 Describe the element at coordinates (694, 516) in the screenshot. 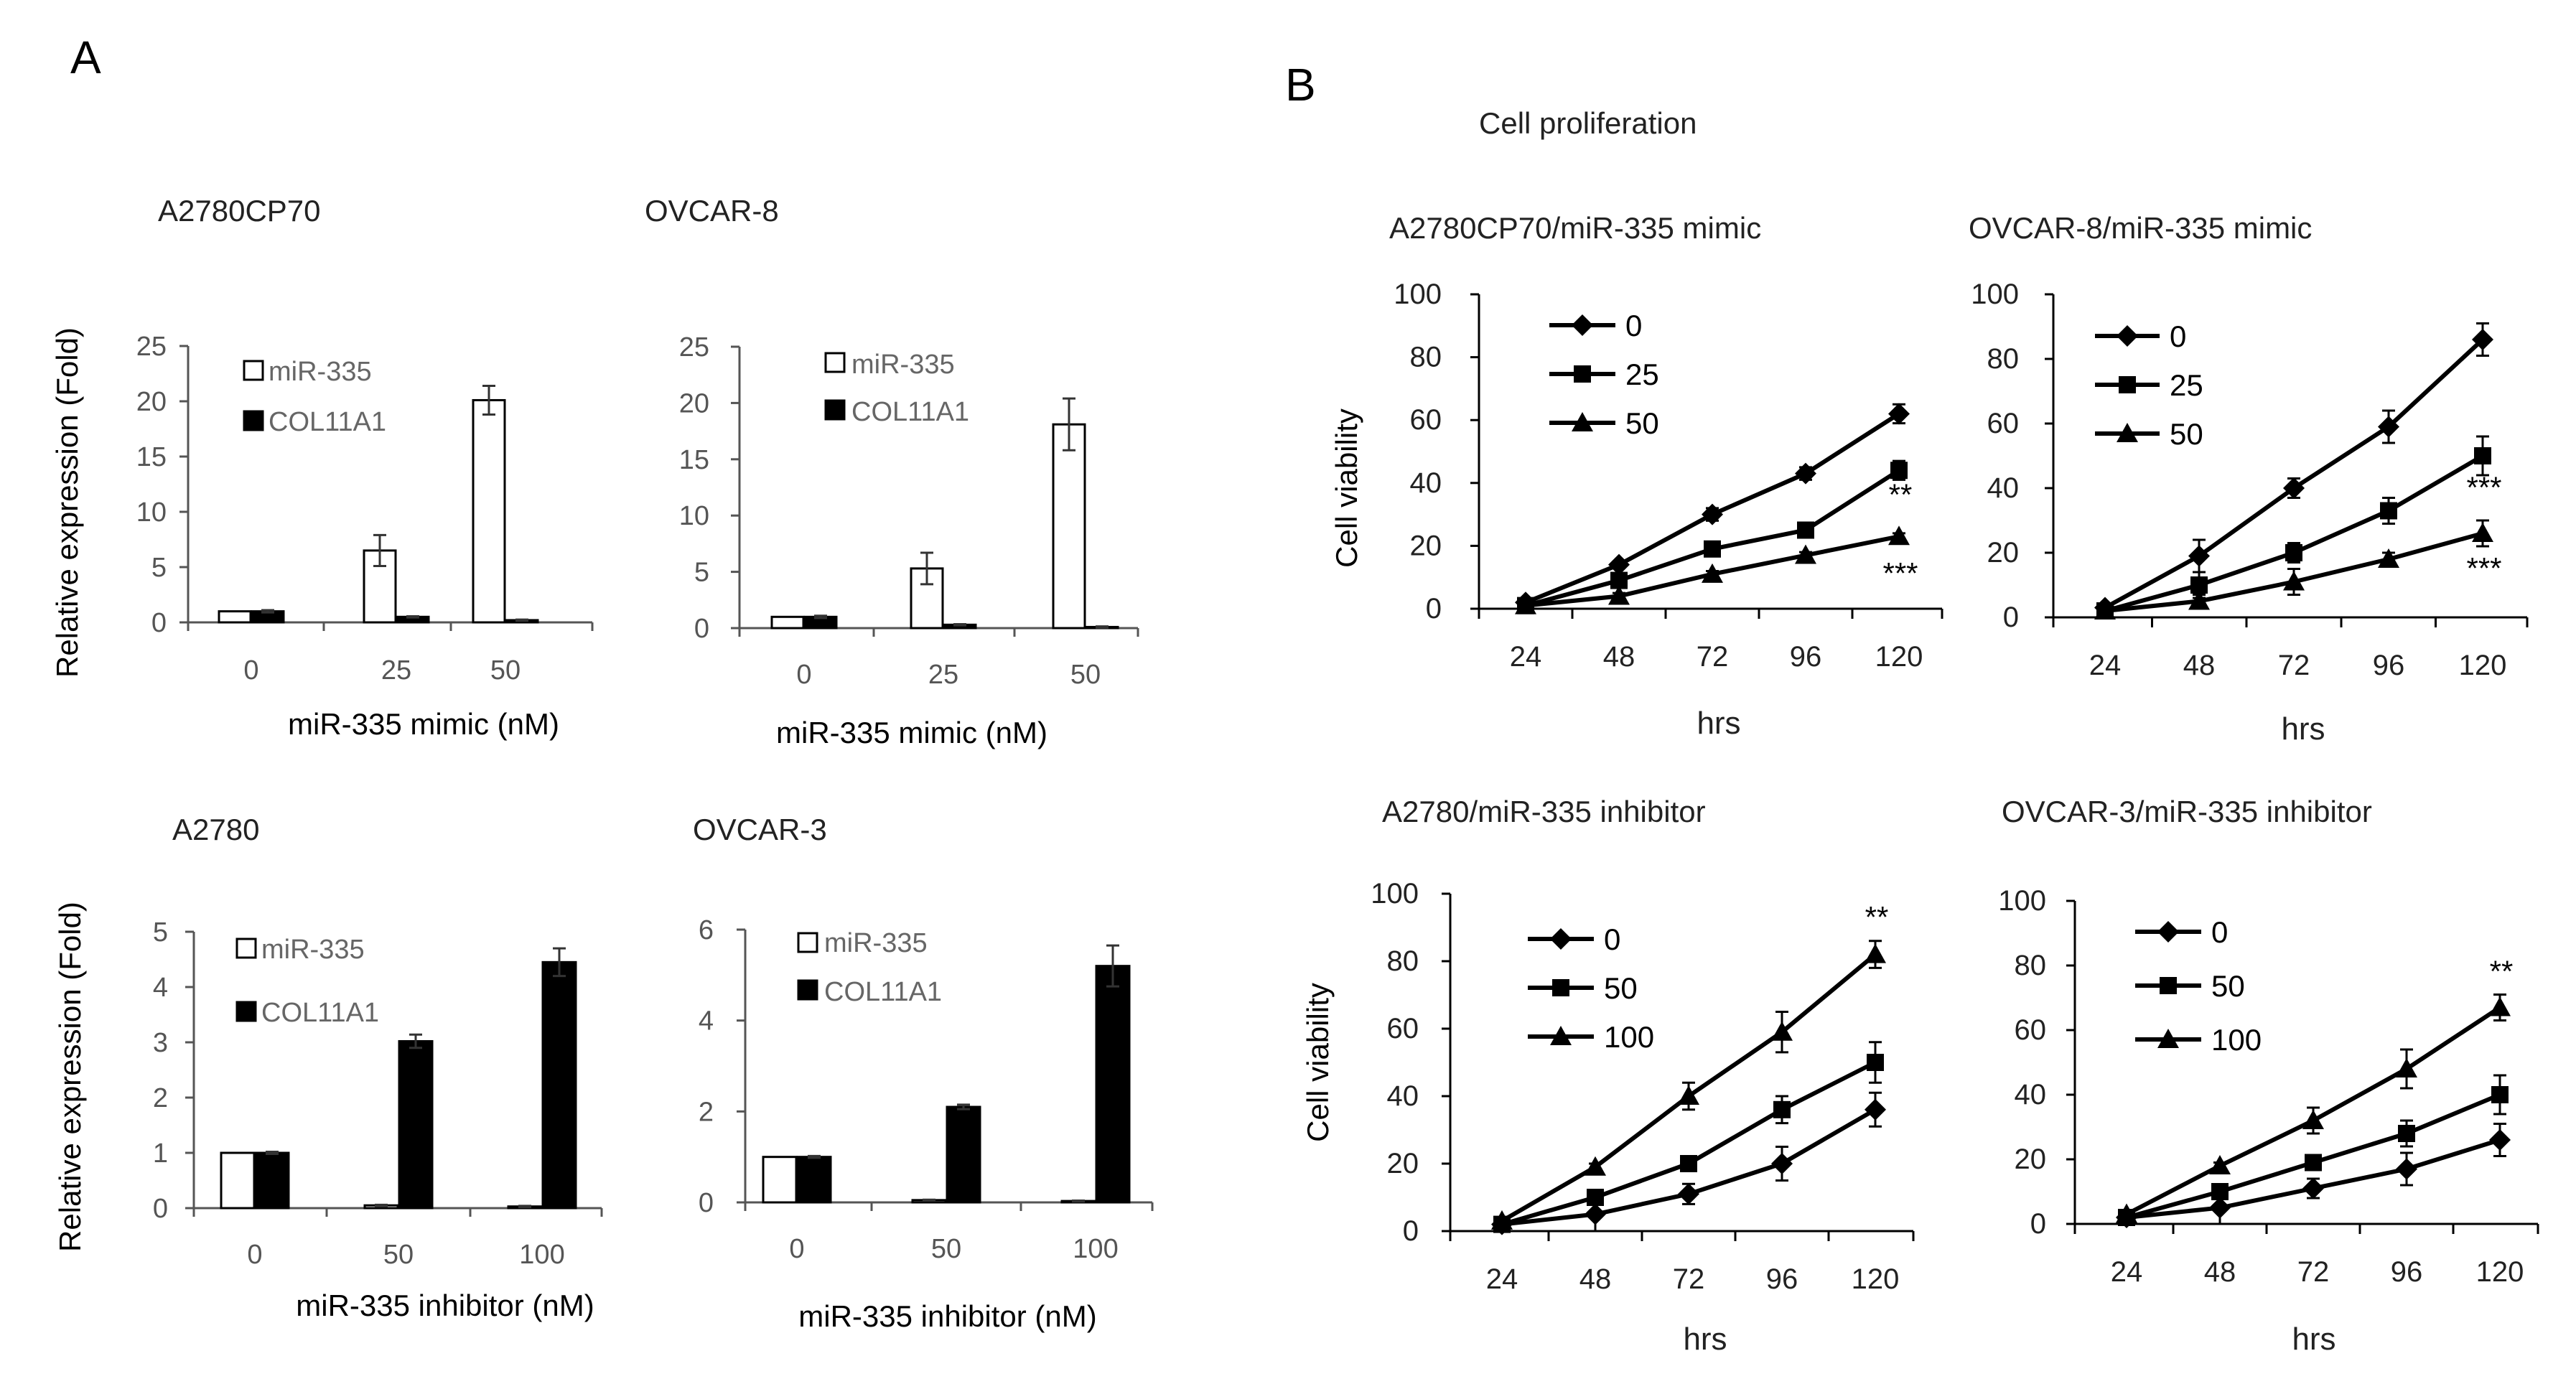

I see `y-tick-label: 10` at that location.